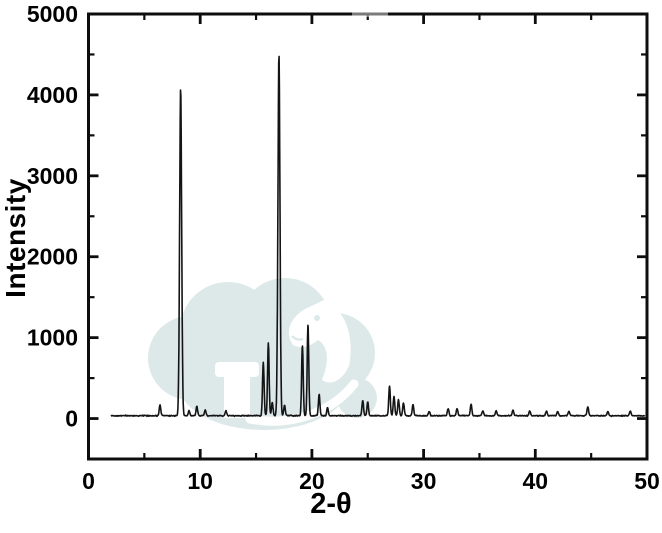 Image resolution: width=662 pixels, height=533 pixels. What do you see at coordinates (536, 481) in the screenshot?
I see `x-tick-label: 40` at bounding box center [536, 481].